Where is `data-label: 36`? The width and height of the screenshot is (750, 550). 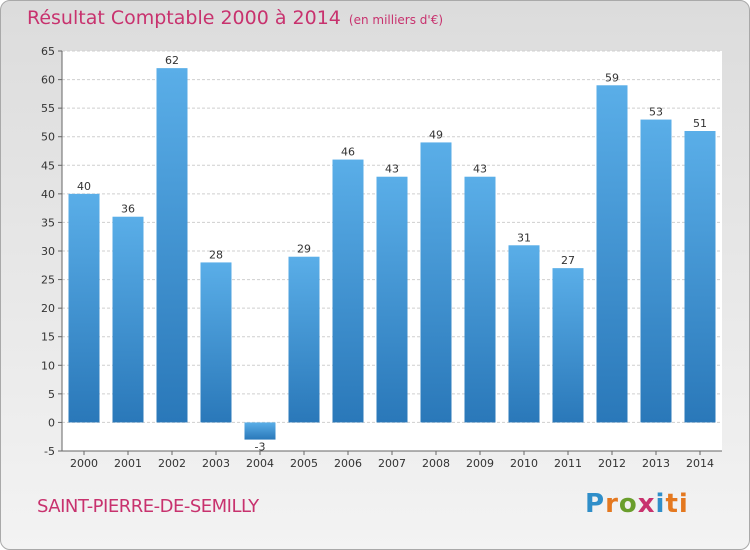
data-label: 36 is located at coordinates (128, 209).